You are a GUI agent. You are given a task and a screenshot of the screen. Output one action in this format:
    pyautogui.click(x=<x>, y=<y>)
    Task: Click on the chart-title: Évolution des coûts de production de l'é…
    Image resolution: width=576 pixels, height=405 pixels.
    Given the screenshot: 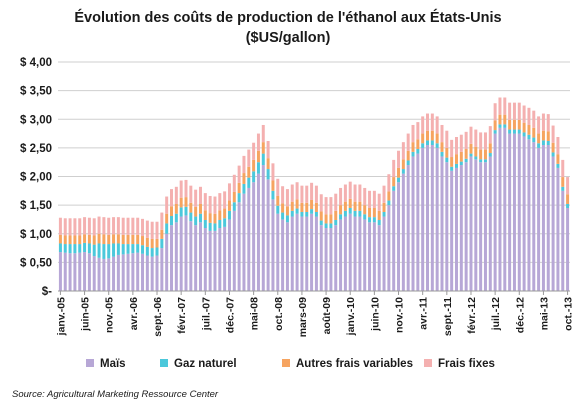 What is the action you would take?
    pyautogui.click(x=287, y=17)
    